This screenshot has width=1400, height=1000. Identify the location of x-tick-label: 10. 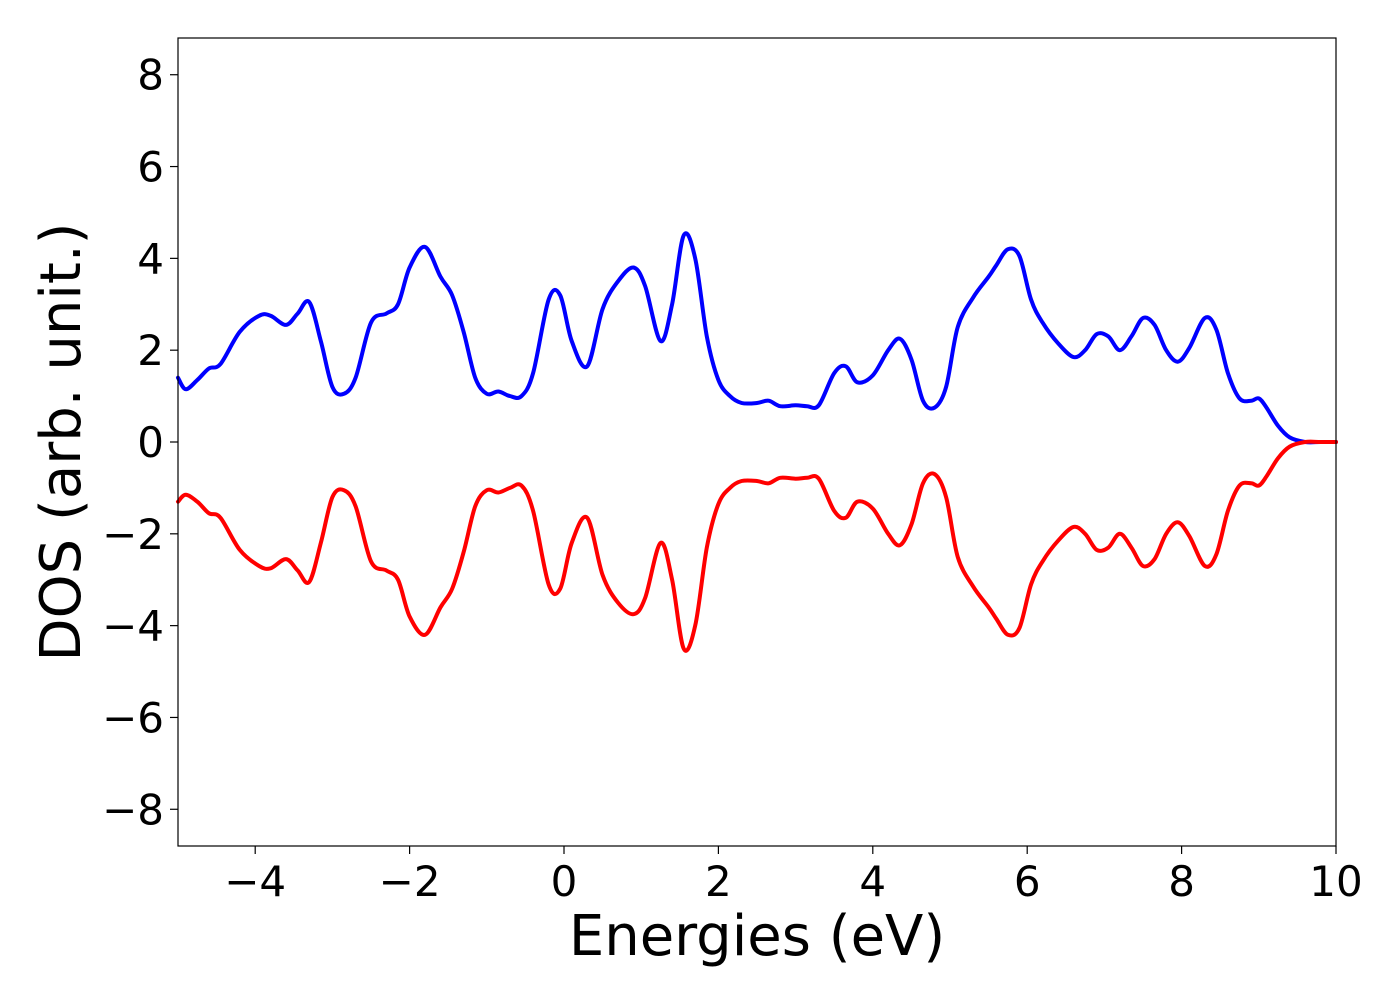
(1335, 881).